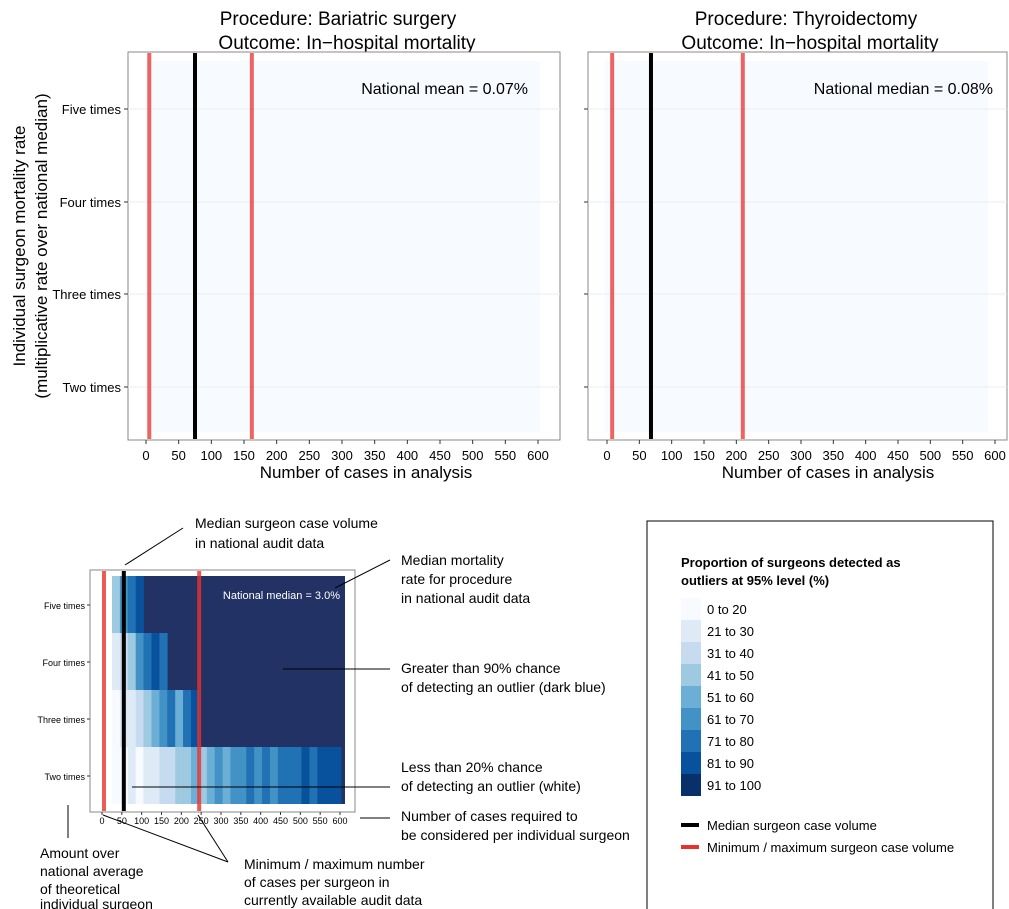 The height and width of the screenshot is (909, 1009). Describe the element at coordinates (366, 472) in the screenshot. I see `x-axis-label: Number of cases in analysis` at that location.